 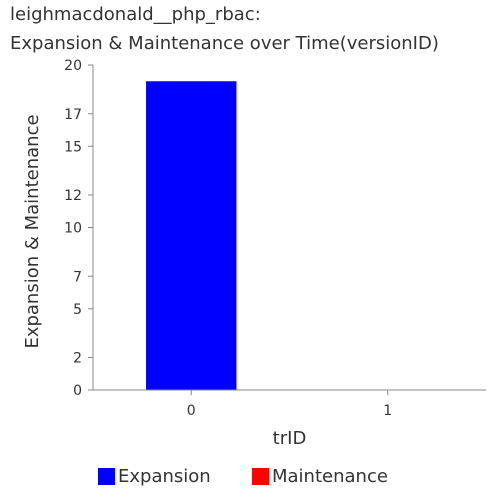 I want to click on y-tick-label-12: 12, so click(x=73, y=196).